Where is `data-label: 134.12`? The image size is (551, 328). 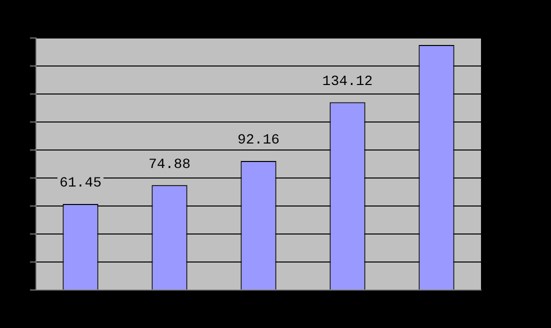 data-label: 134.12 is located at coordinates (347, 82).